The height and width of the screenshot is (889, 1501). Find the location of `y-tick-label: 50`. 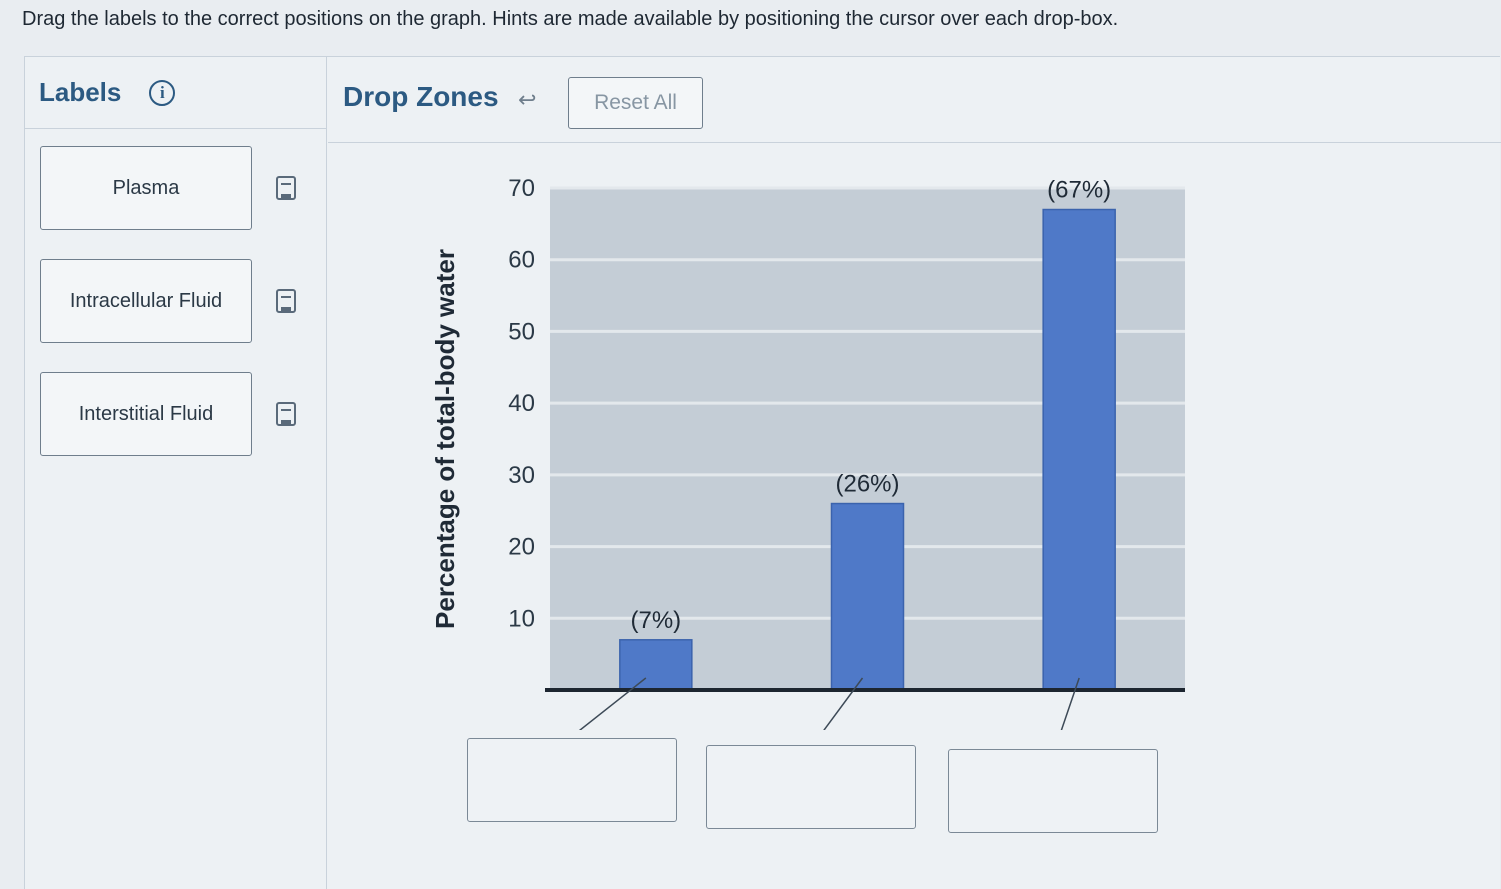

y-tick-label: 50 is located at coordinates (521, 331).